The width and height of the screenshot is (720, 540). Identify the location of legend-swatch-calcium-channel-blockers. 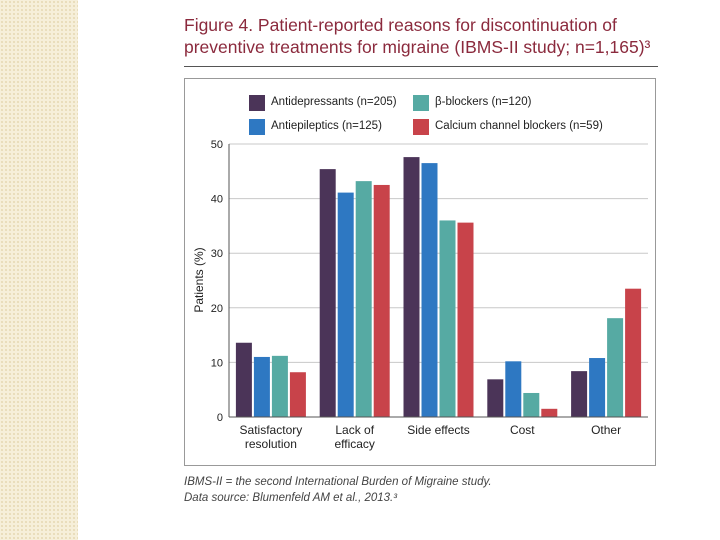
(421, 127).